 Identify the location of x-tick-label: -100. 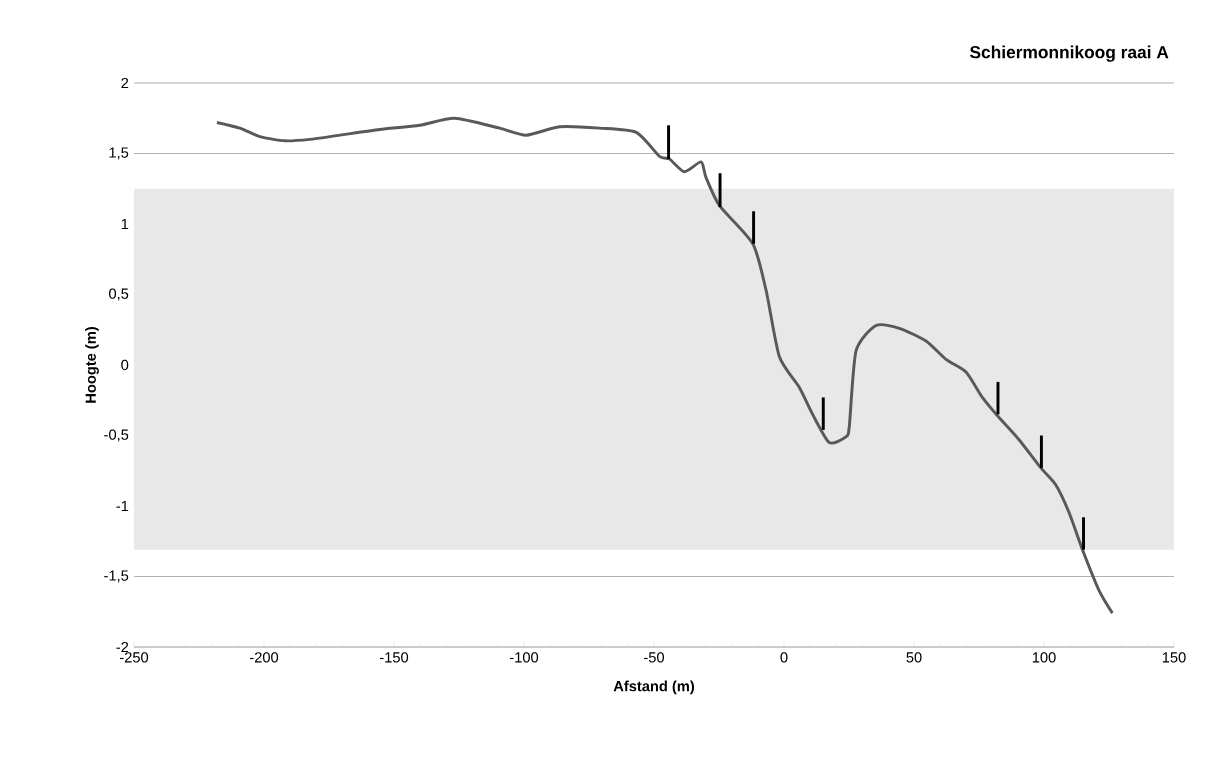
(524, 657).